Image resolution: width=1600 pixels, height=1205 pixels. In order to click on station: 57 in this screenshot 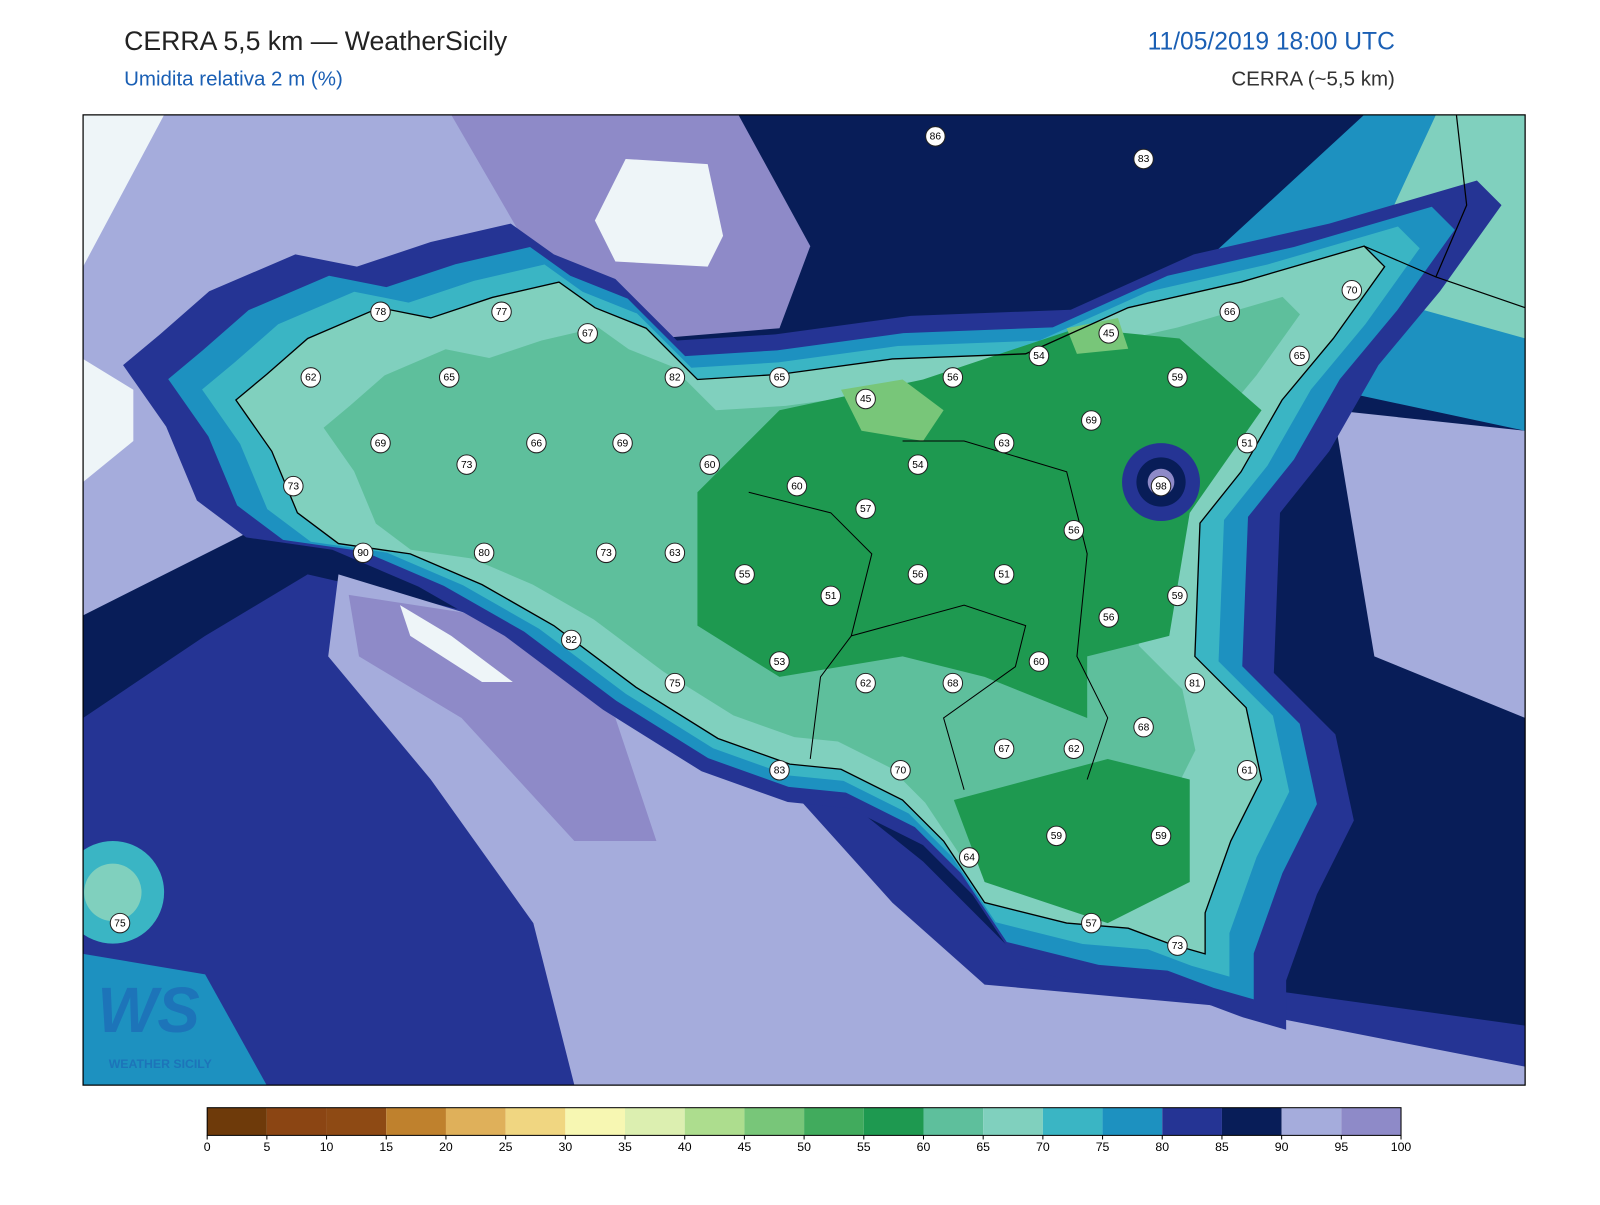, I will do `click(1091, 923)`.